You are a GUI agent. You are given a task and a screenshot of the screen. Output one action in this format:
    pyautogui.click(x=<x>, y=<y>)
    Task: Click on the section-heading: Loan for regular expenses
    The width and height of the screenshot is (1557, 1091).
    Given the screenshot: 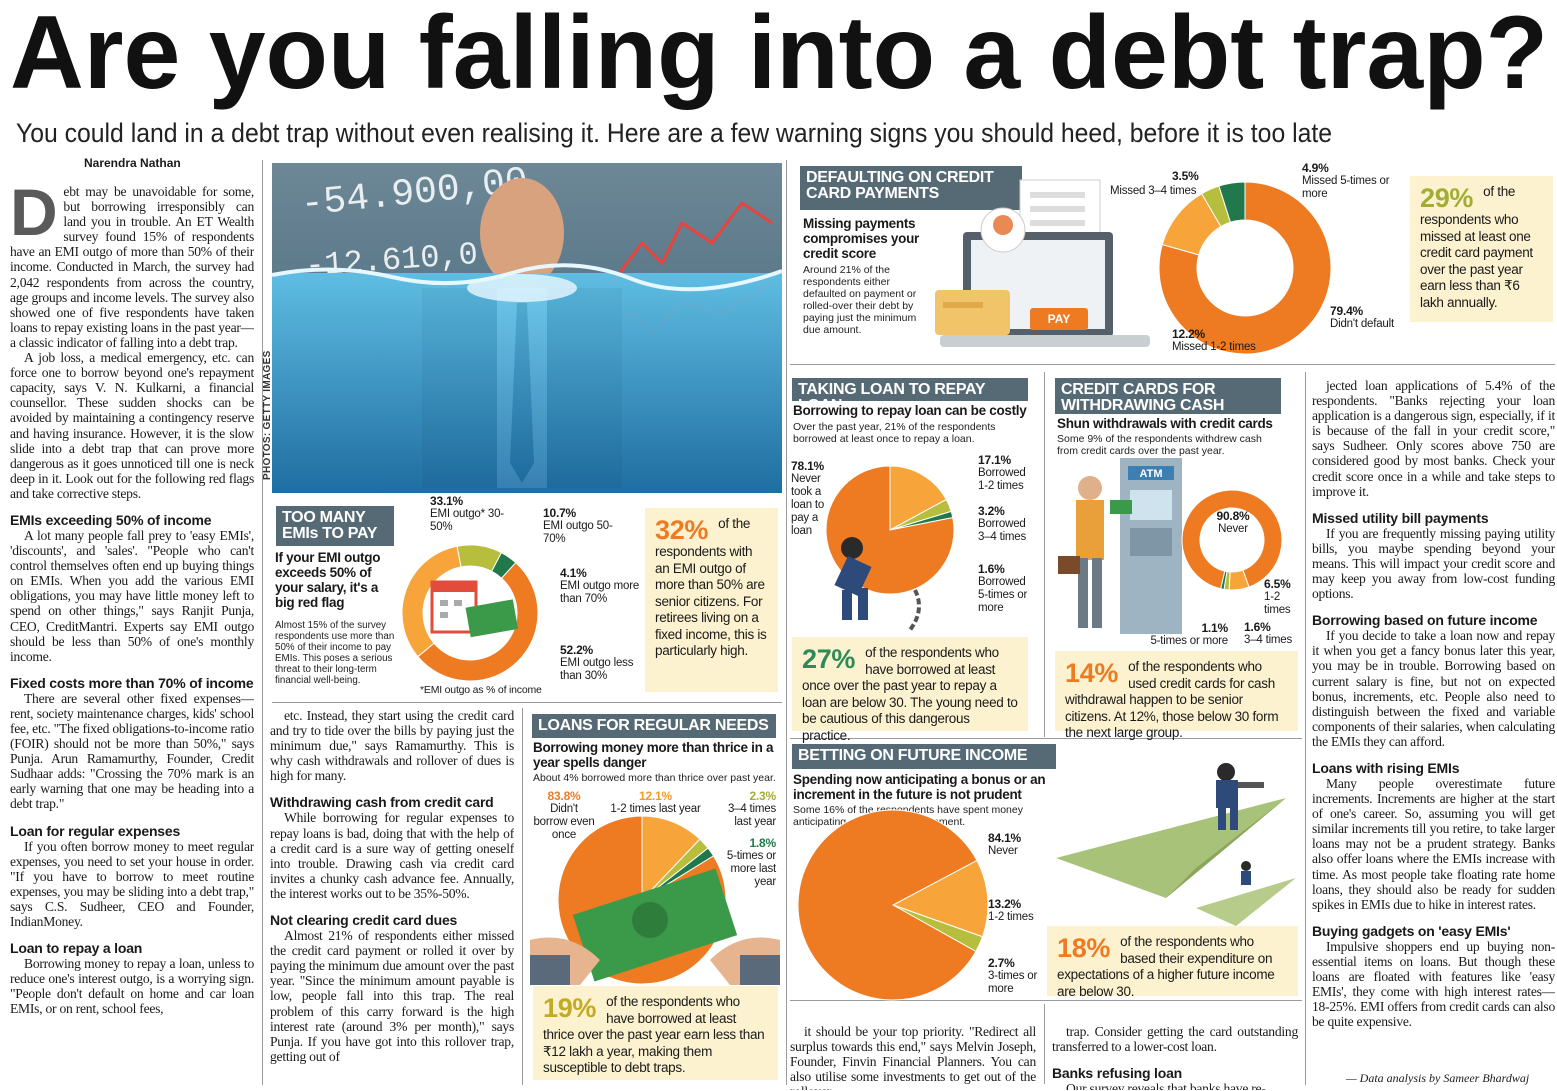 What is the action you would take?
    pyautogui.click(x=95, y=830)
    